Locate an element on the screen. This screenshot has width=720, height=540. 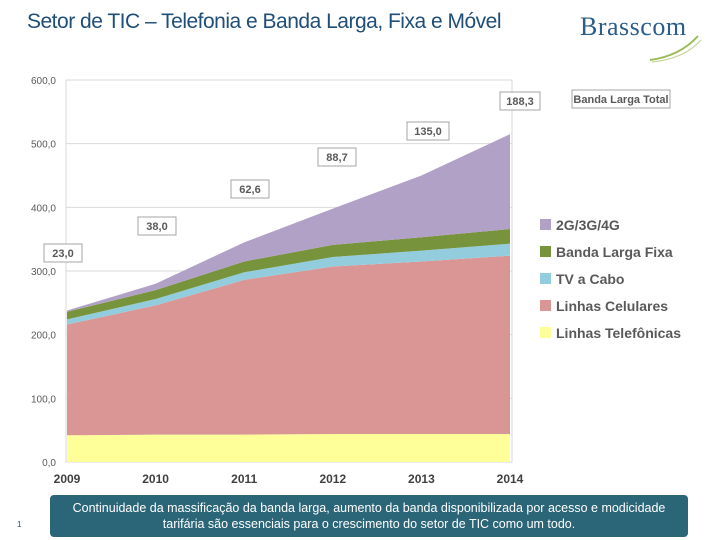
annotation-label: 188,3 is located at coordinates (520, 102).